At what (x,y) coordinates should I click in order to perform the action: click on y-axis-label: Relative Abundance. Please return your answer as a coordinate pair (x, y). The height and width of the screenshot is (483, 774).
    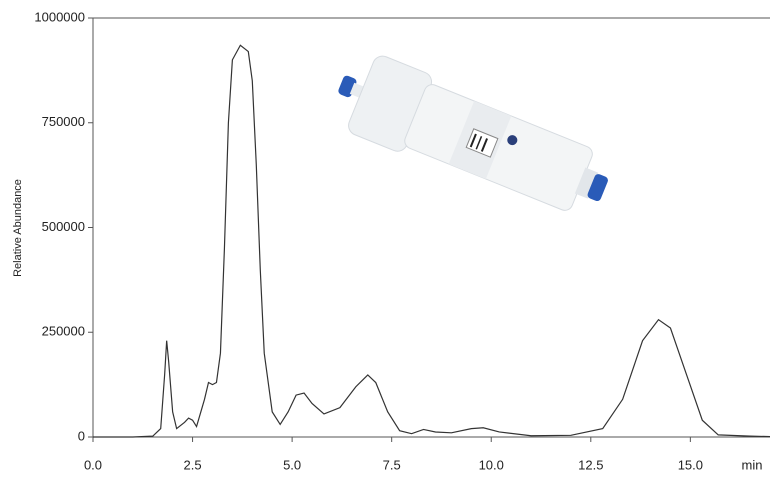
    Looking at the image, I should click on (18, 228).